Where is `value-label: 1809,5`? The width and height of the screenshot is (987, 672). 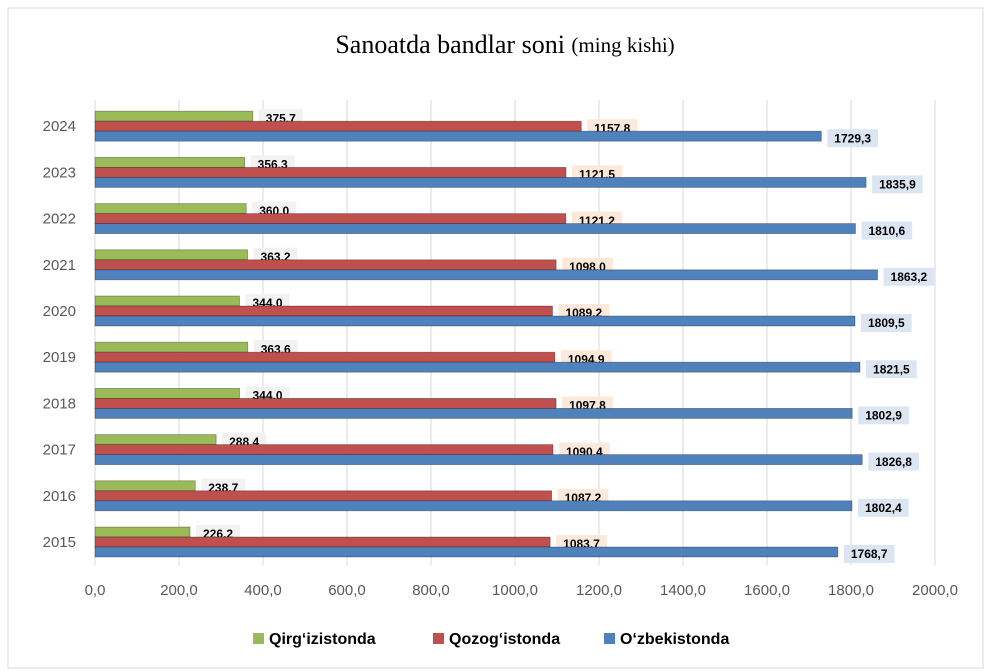 value-label: 1809,5 is located at coordinates (886, 323).